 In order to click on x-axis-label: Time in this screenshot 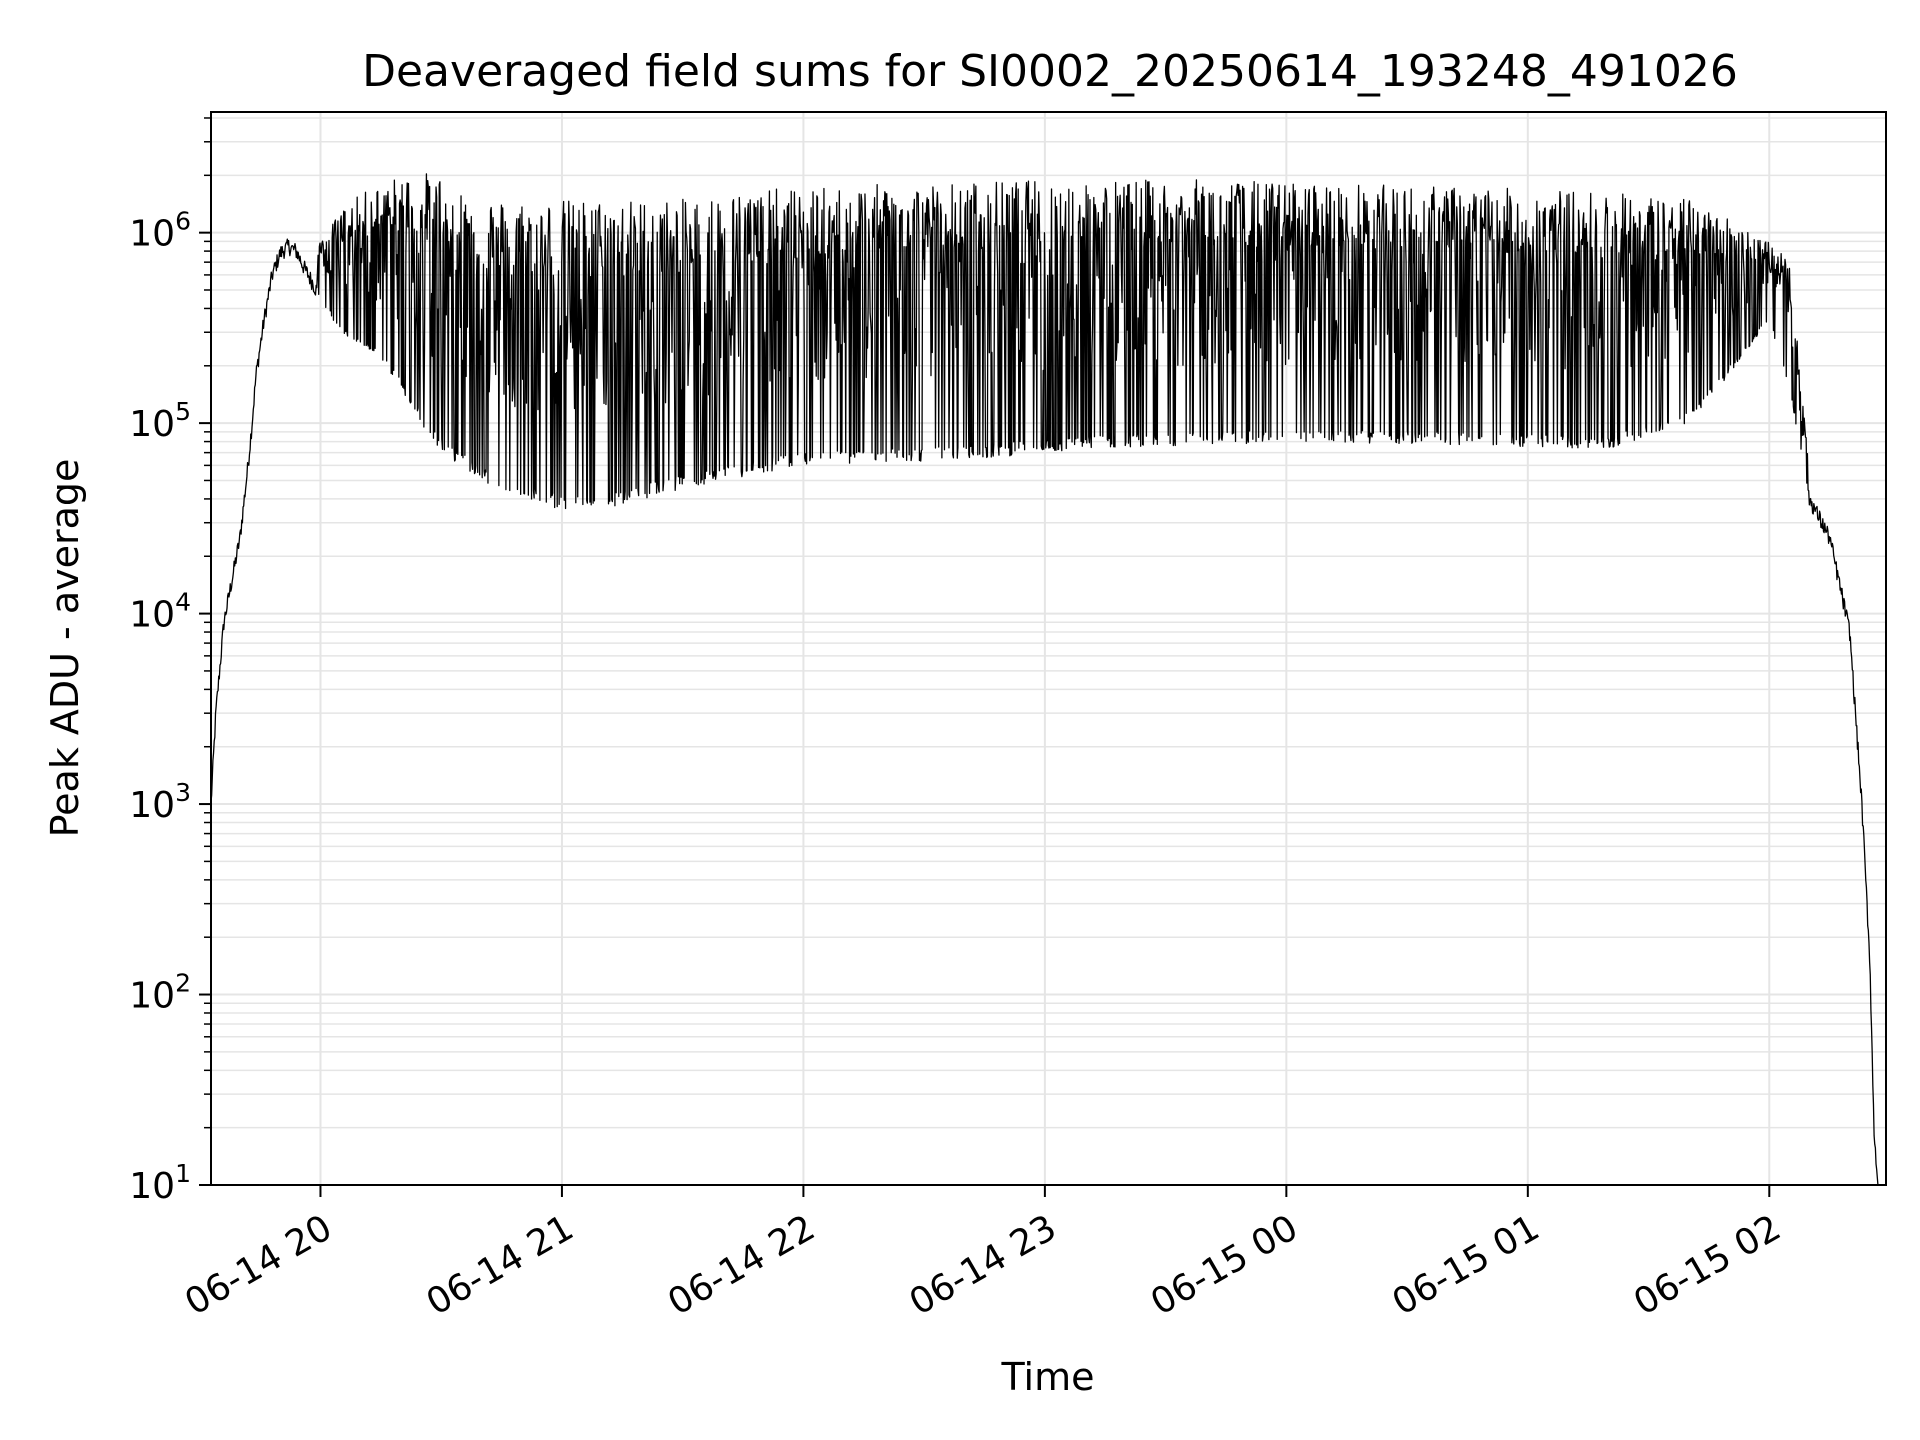, I will do `click(1048, 1377)`.